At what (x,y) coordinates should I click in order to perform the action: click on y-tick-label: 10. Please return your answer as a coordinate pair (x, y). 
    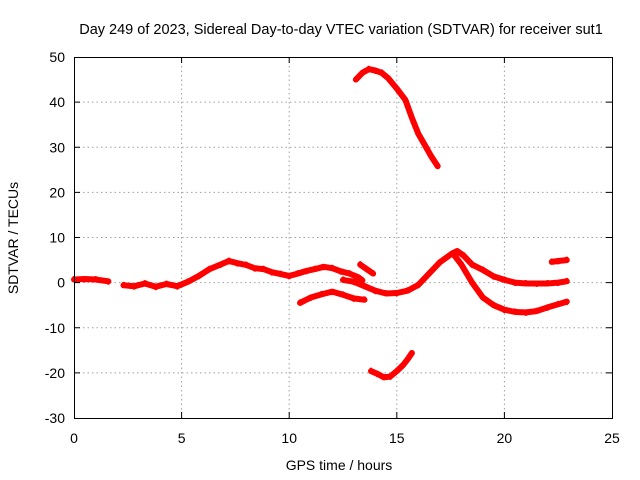
    Looking at the image, I should click on (57, 238).